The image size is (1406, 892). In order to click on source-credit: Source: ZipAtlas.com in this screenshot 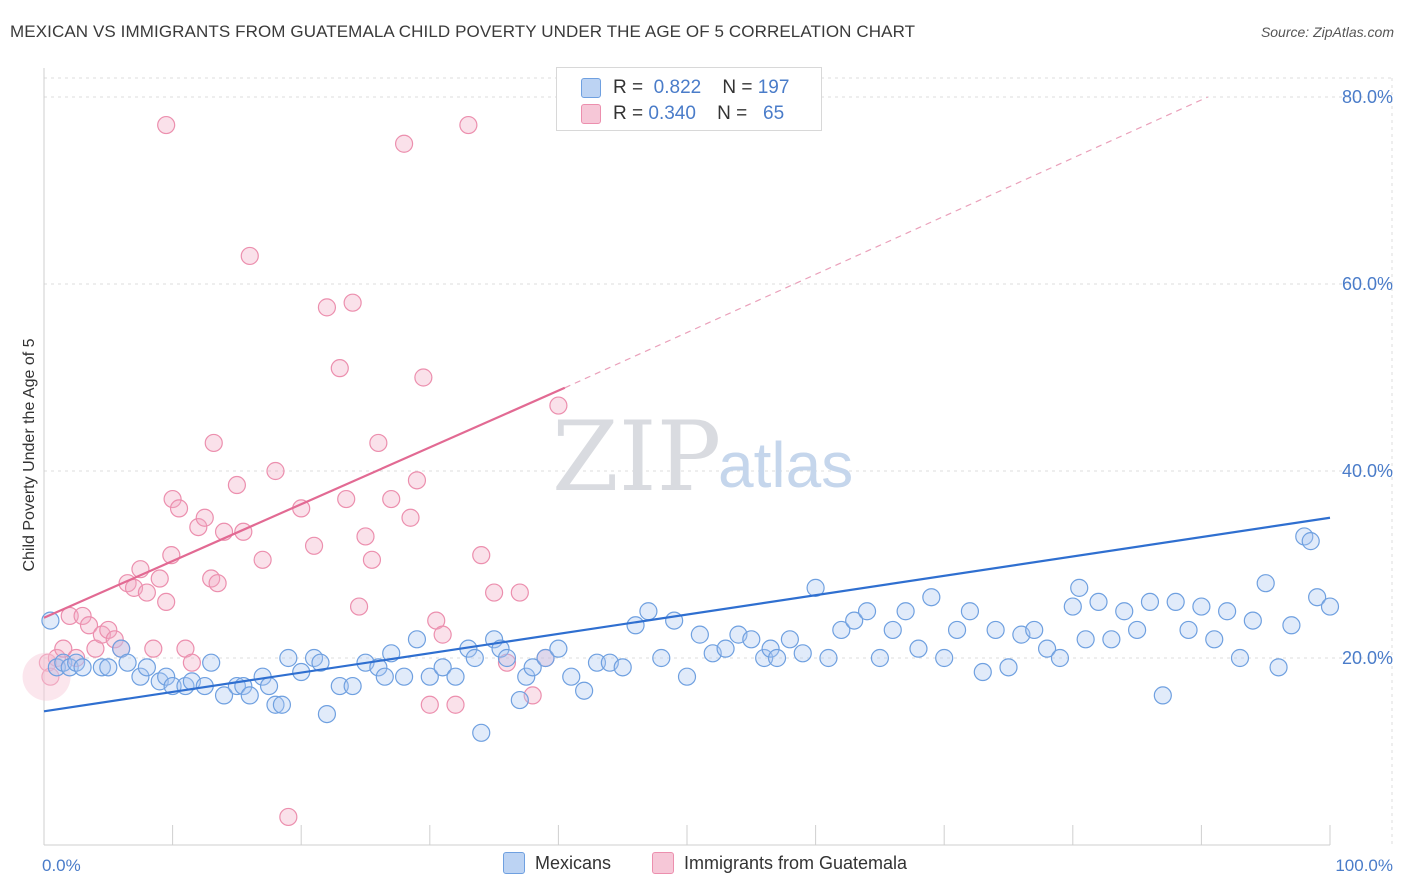, I will do `click(1327, 32)`.